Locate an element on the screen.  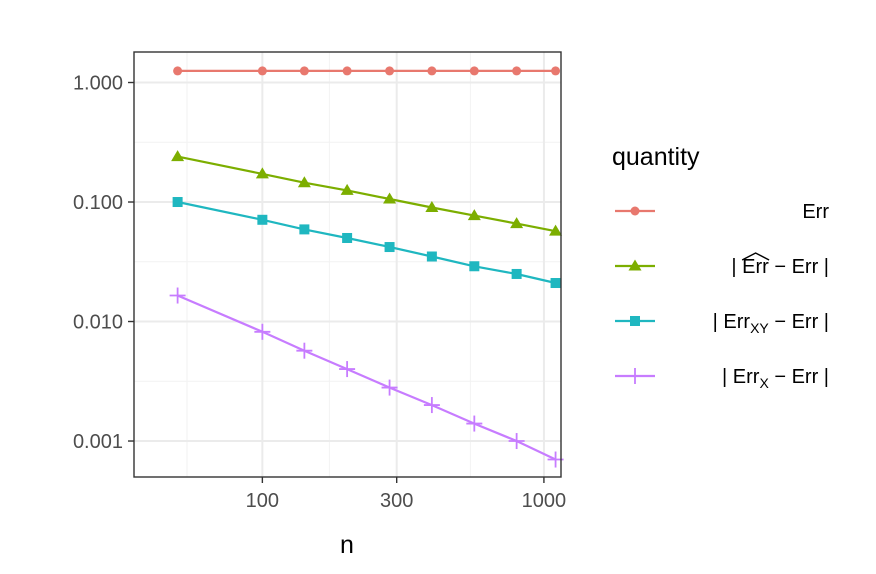
legend-item-2: | ErrXY − Err | is located at coordinates (722, 323).